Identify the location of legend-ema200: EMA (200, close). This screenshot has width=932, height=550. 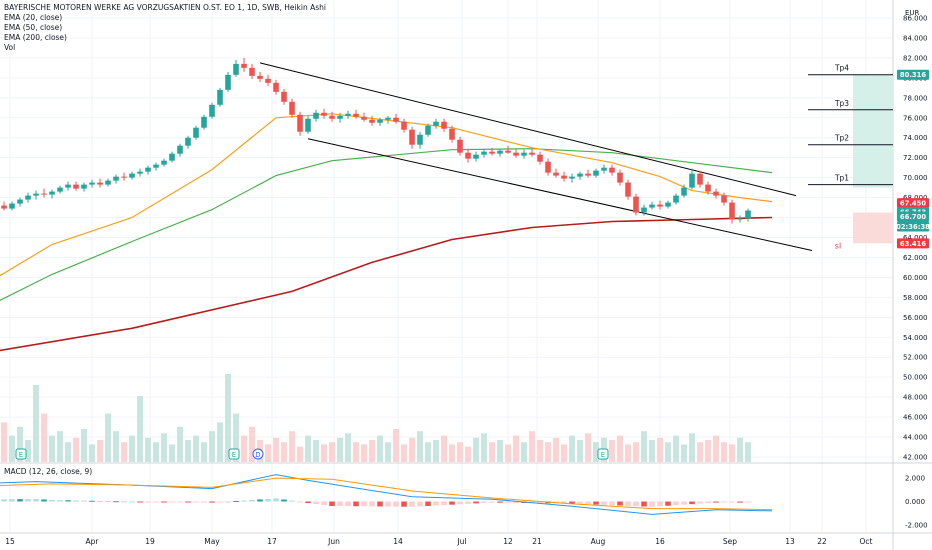
(35, 37).